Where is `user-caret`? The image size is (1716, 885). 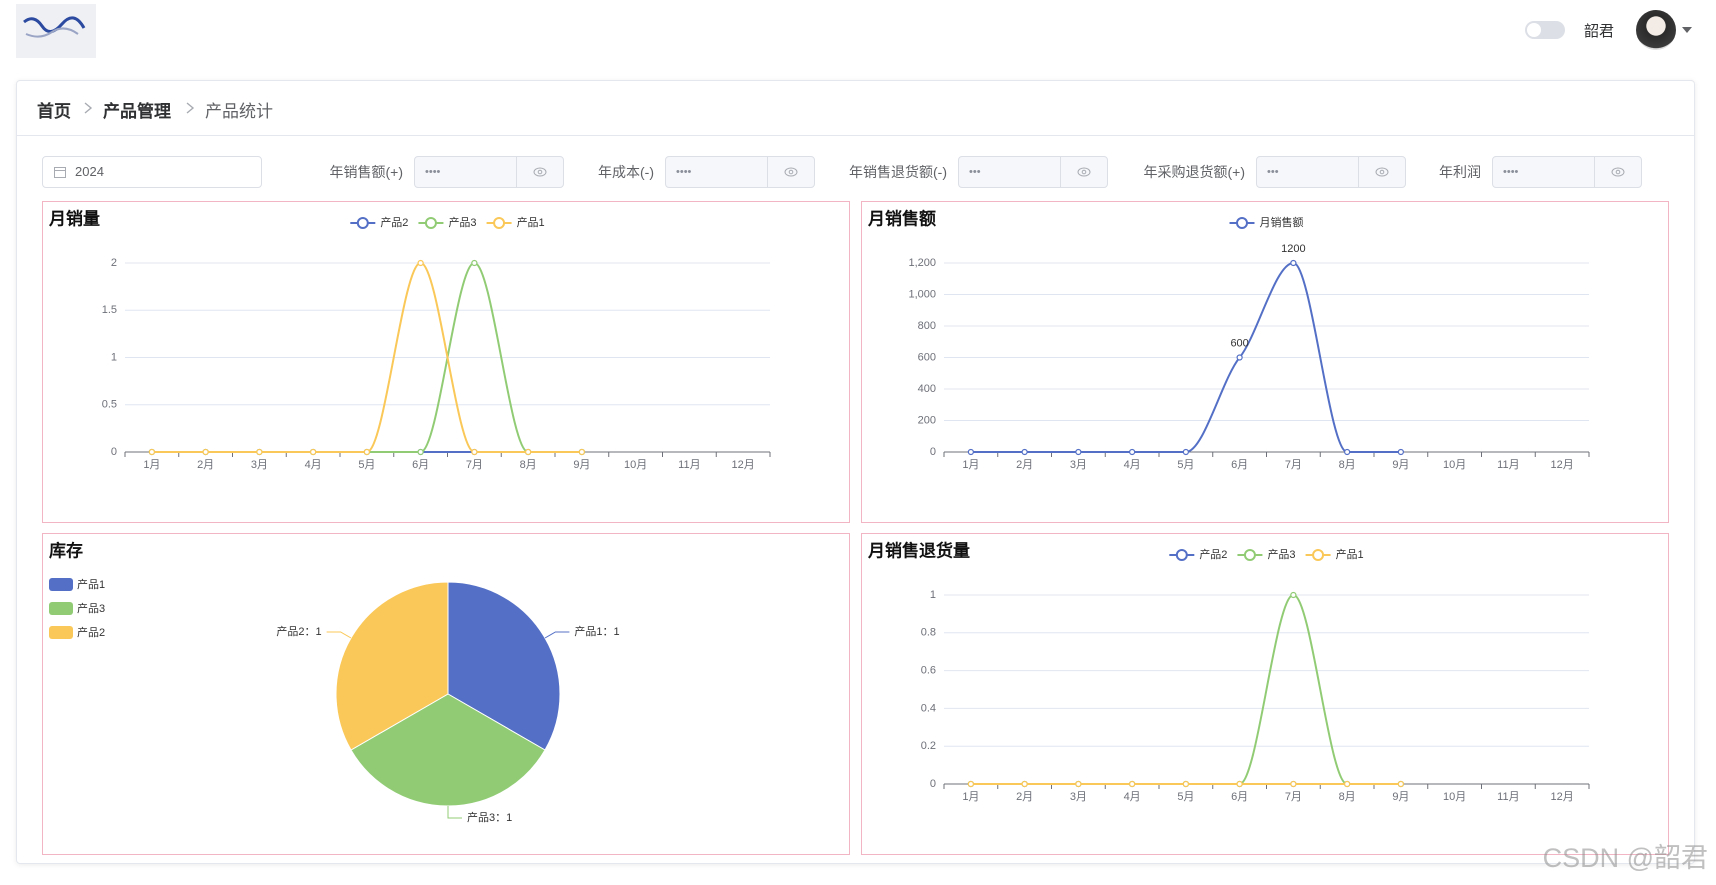 user-caret is located at coordinates (1687, 30).